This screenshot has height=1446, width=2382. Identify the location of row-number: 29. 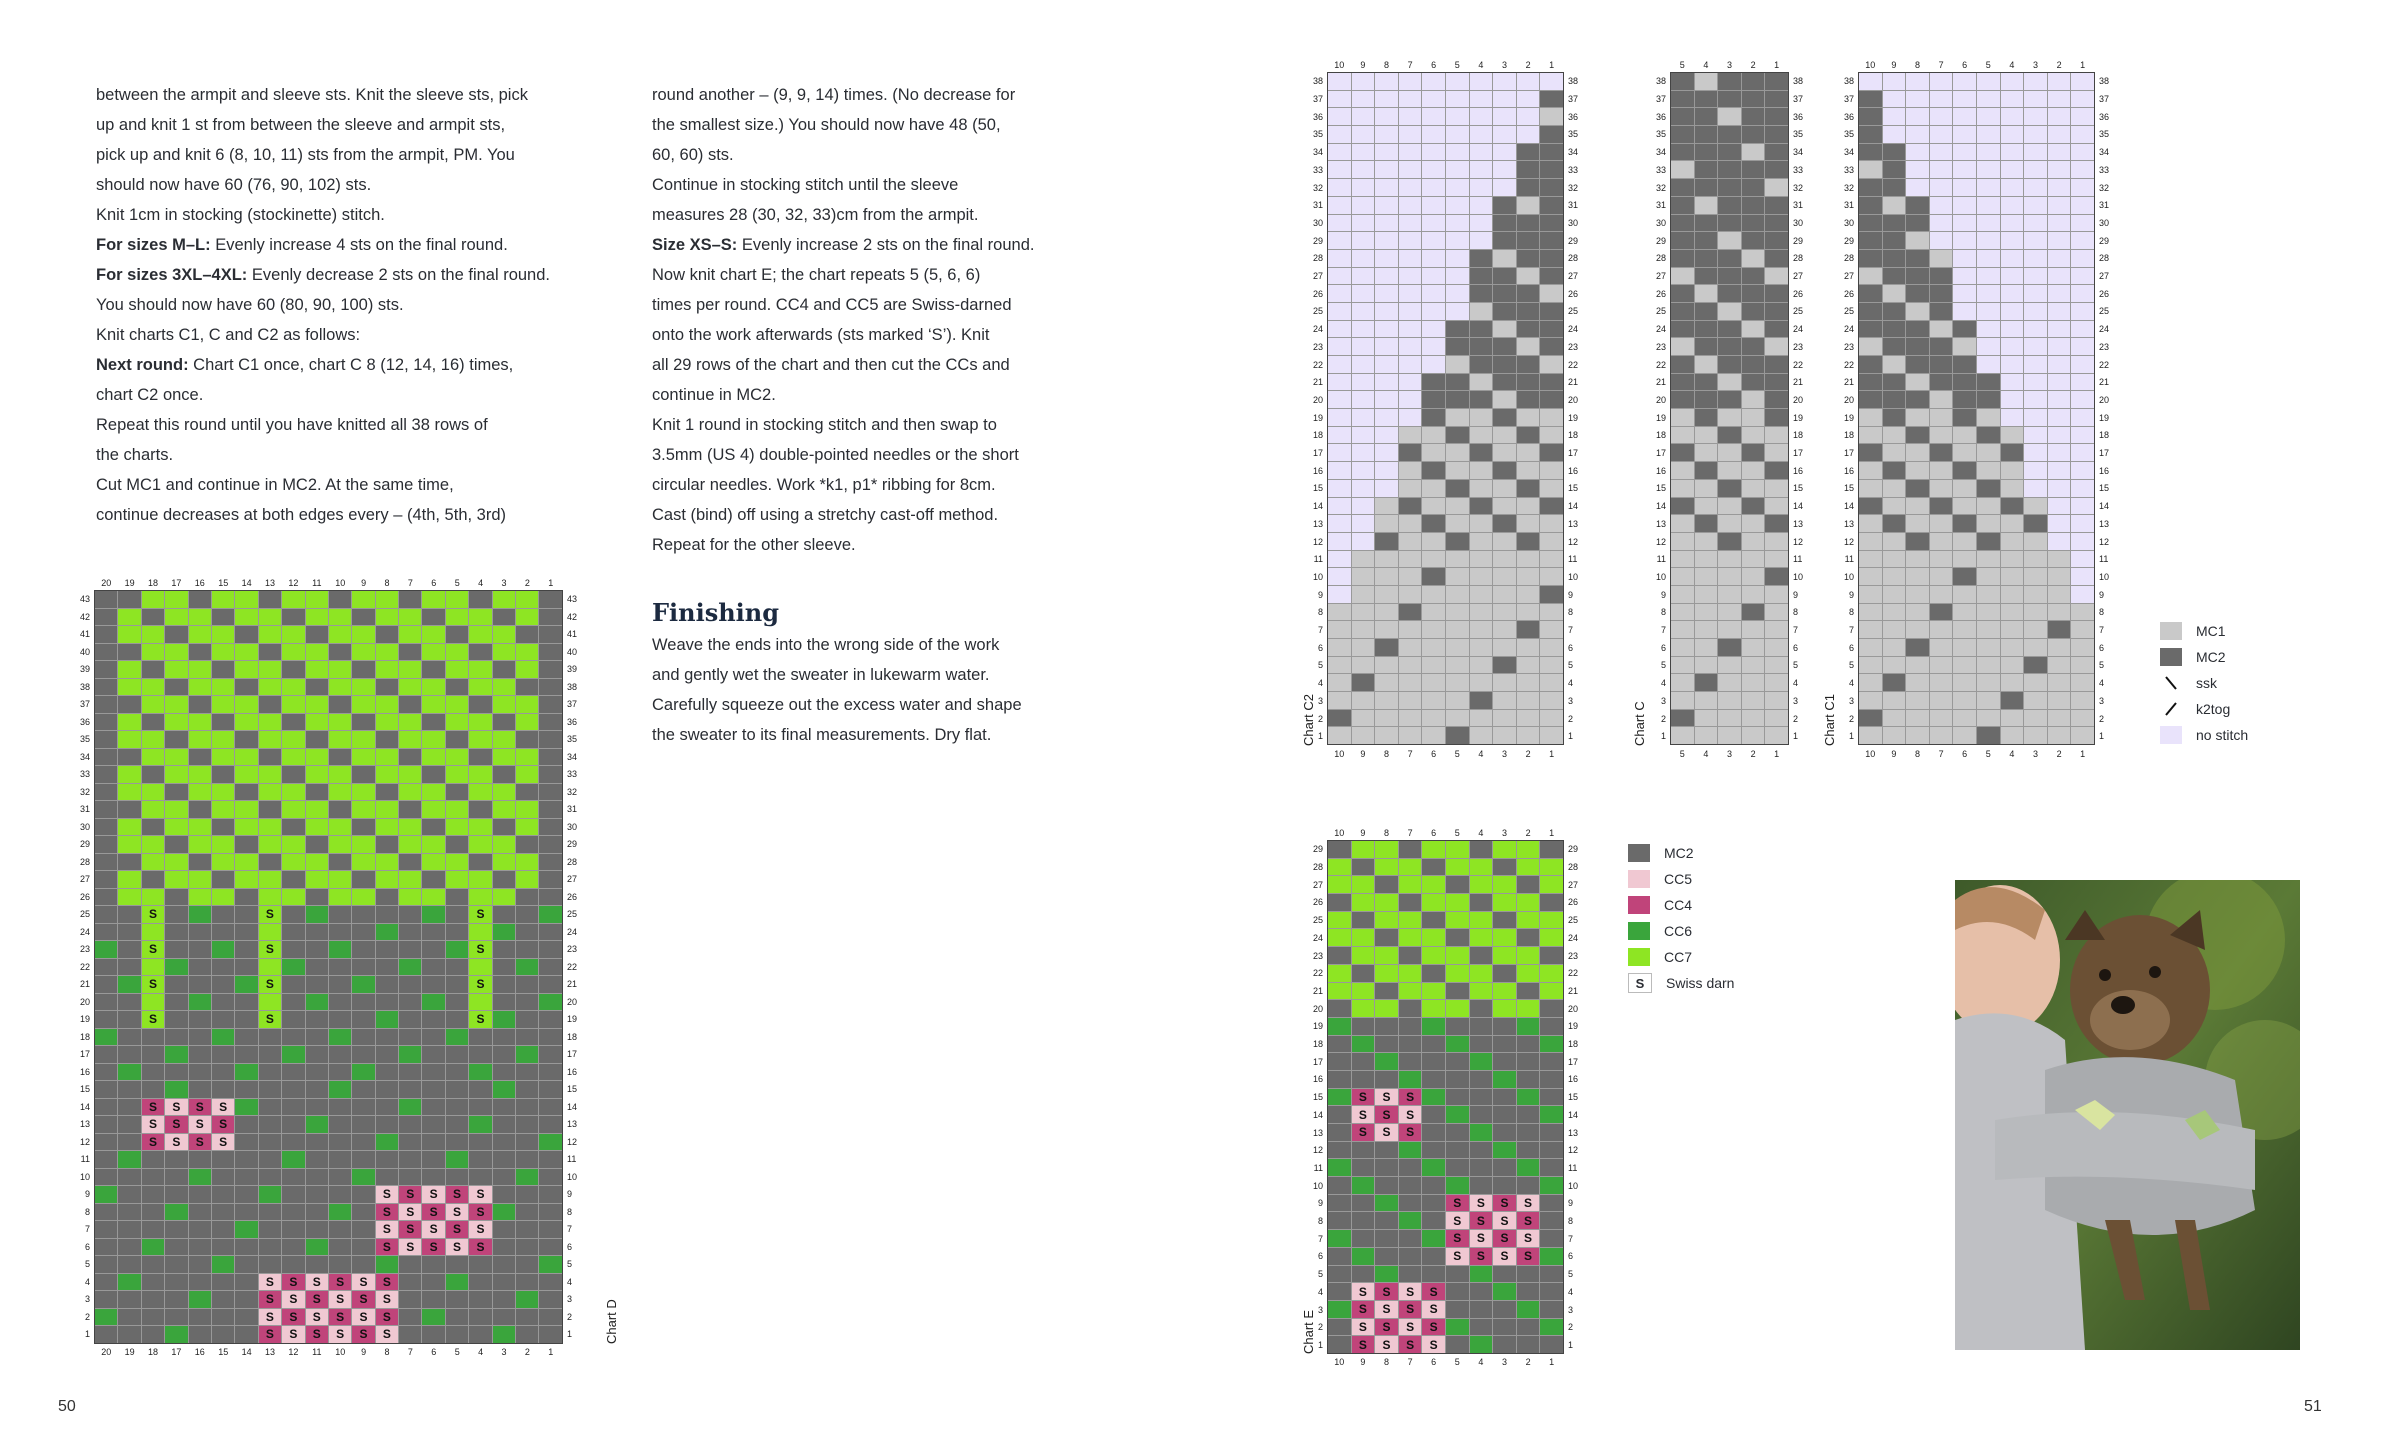
(1317, 849).